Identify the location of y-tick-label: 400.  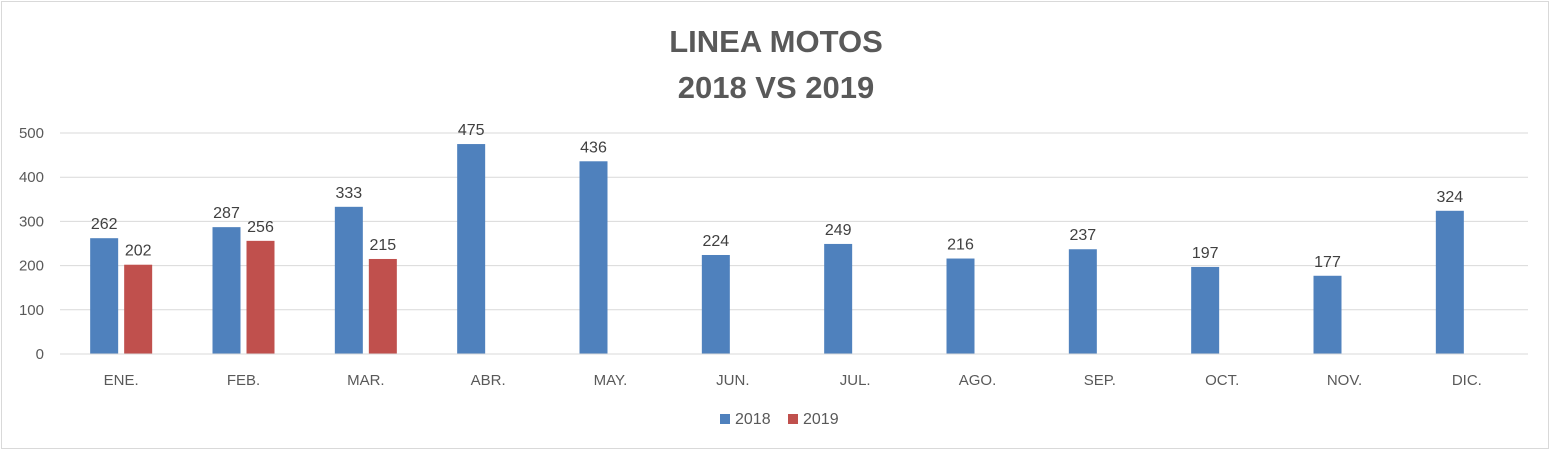
(31, 177).